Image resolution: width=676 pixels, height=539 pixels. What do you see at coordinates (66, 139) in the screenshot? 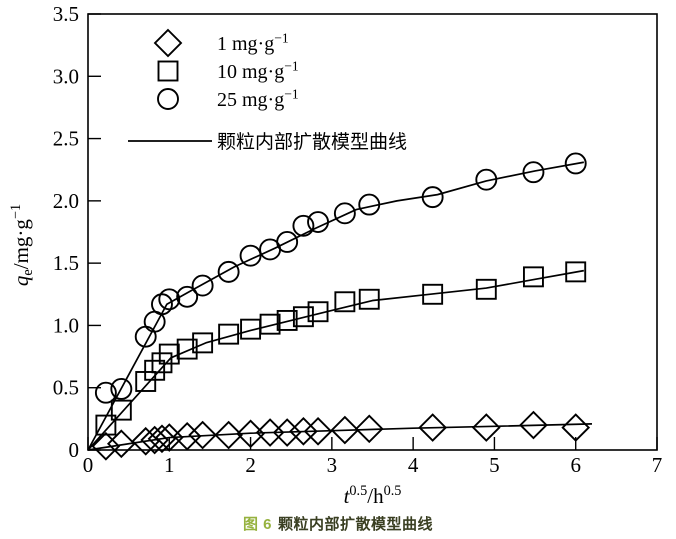
I see `svg-text: 2.5` at bounding box center [66, 139].